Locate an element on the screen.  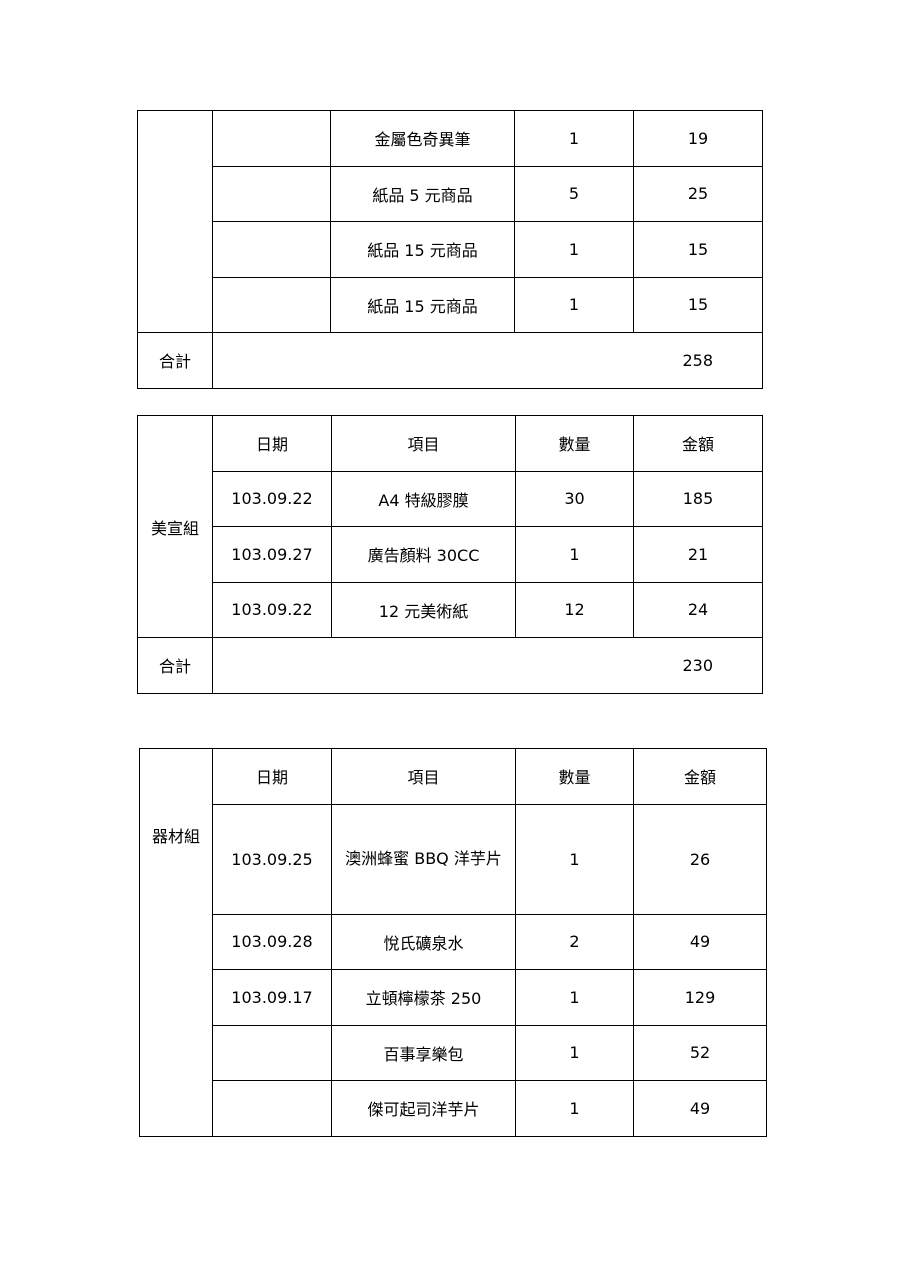
table-row: 103.09.22 A4 特級膠膜 30 185 is located at coordinates (450, 498).